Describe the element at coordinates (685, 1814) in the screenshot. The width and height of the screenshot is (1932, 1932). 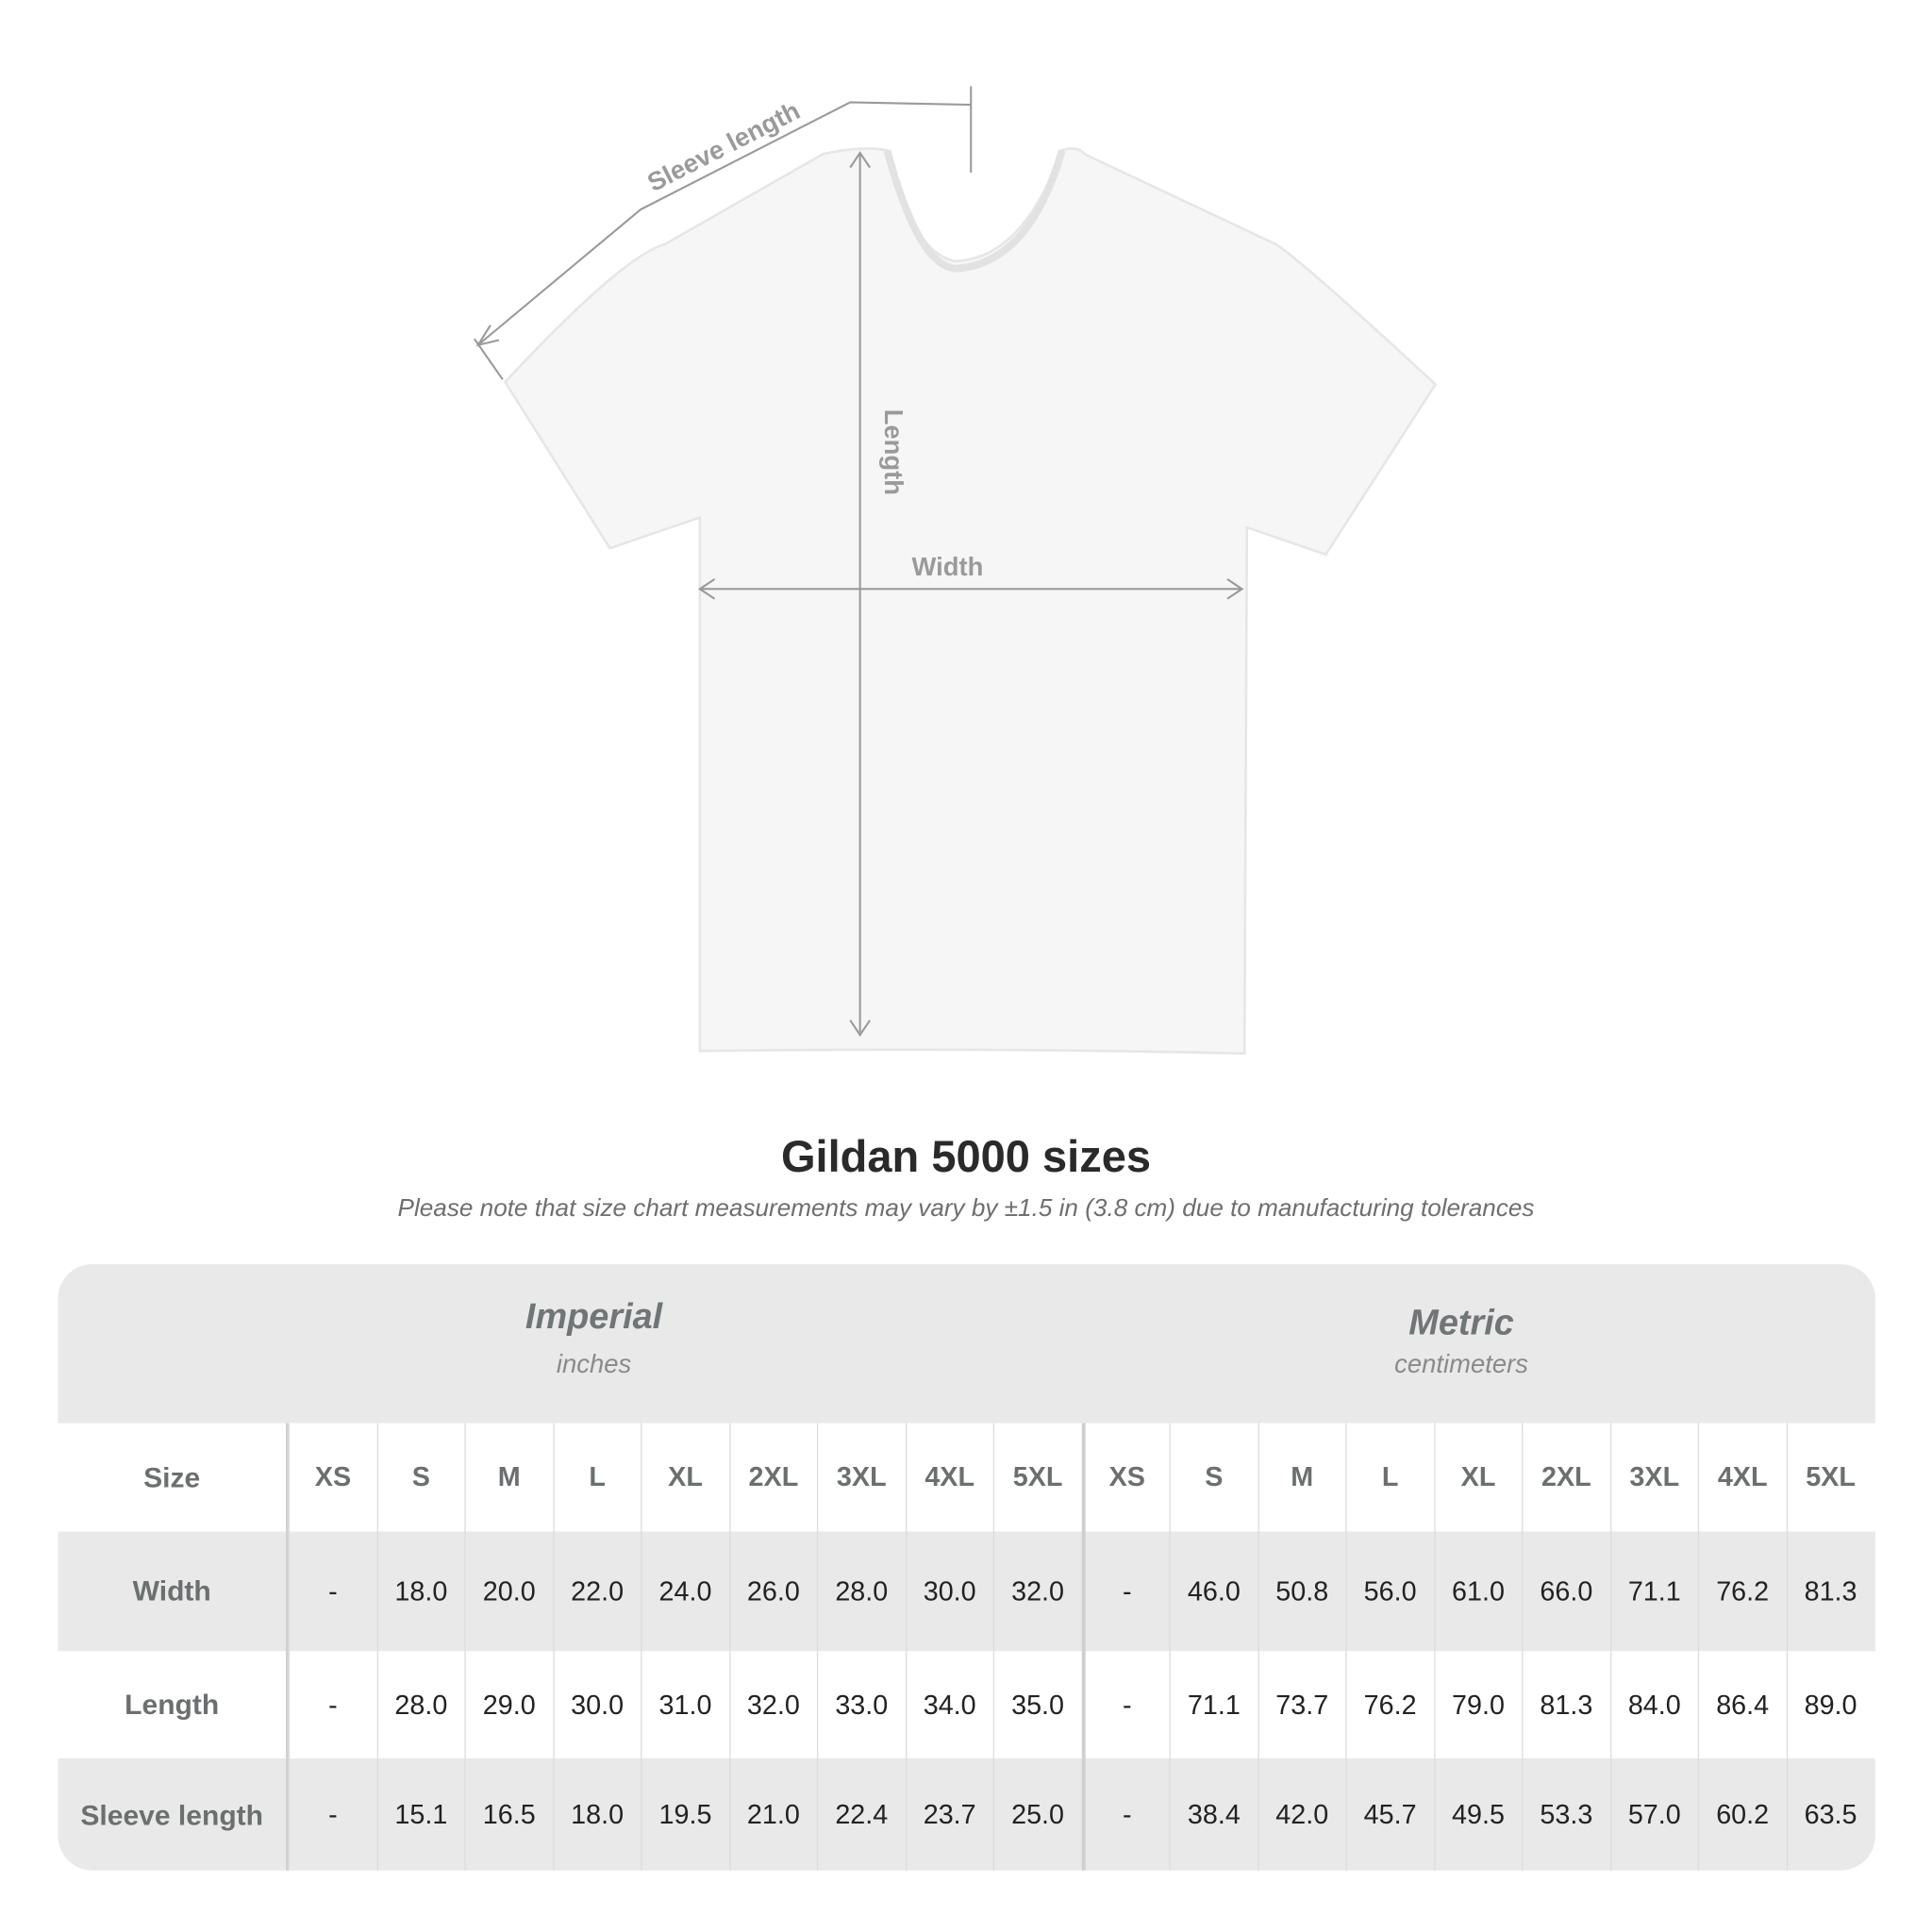
I see `imperial-value-cell: 19.5` at that location.